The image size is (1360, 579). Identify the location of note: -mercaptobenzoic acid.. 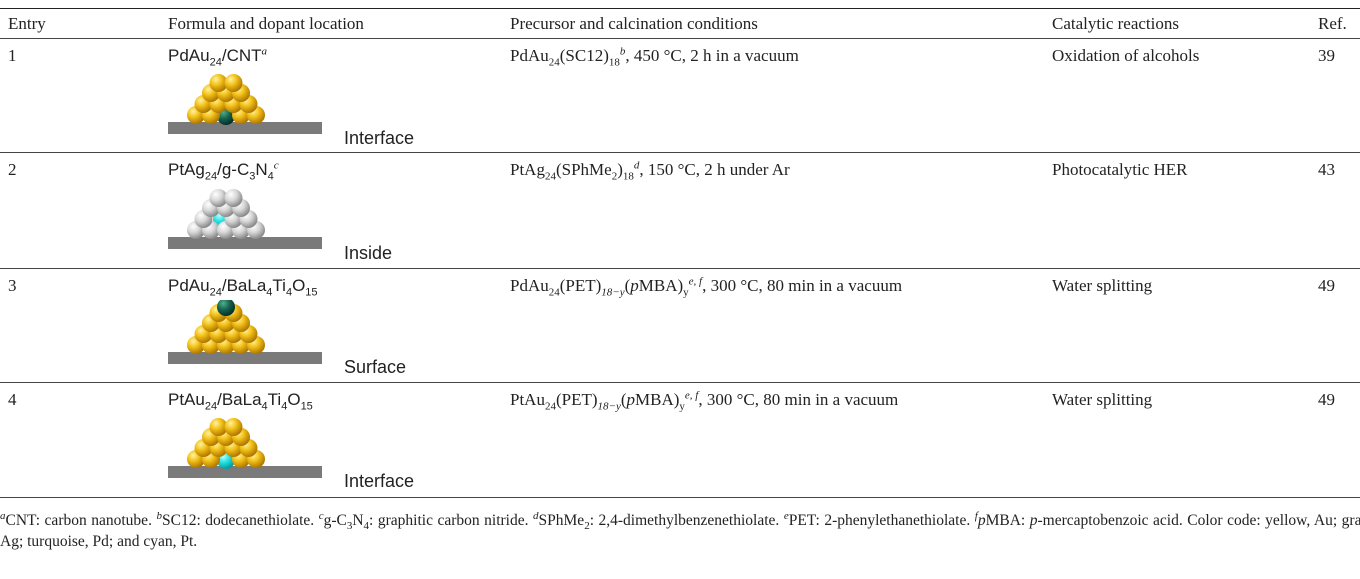
(1110, 520).